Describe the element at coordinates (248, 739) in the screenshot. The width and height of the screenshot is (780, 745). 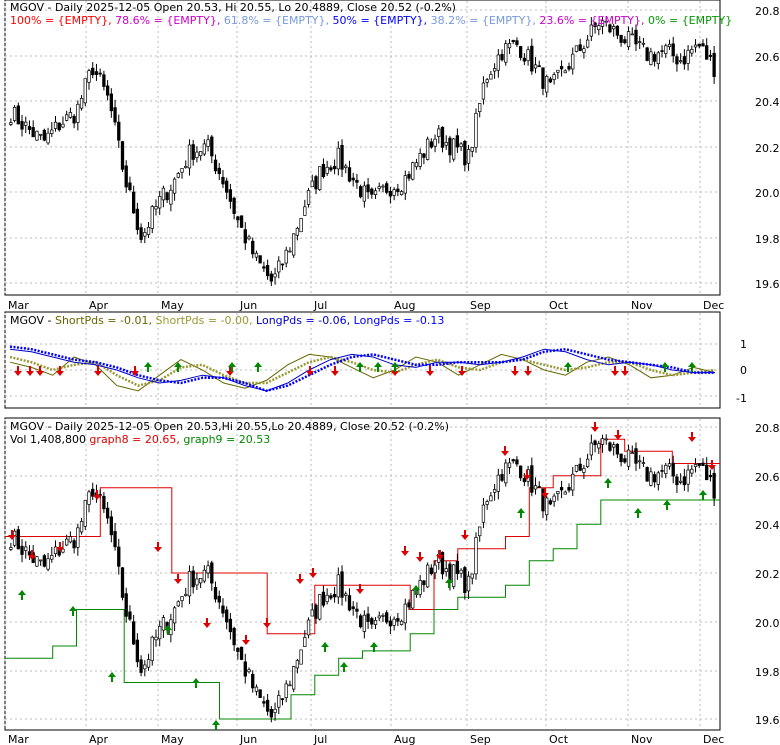
I see `x-tick-label: Jun` at that location.